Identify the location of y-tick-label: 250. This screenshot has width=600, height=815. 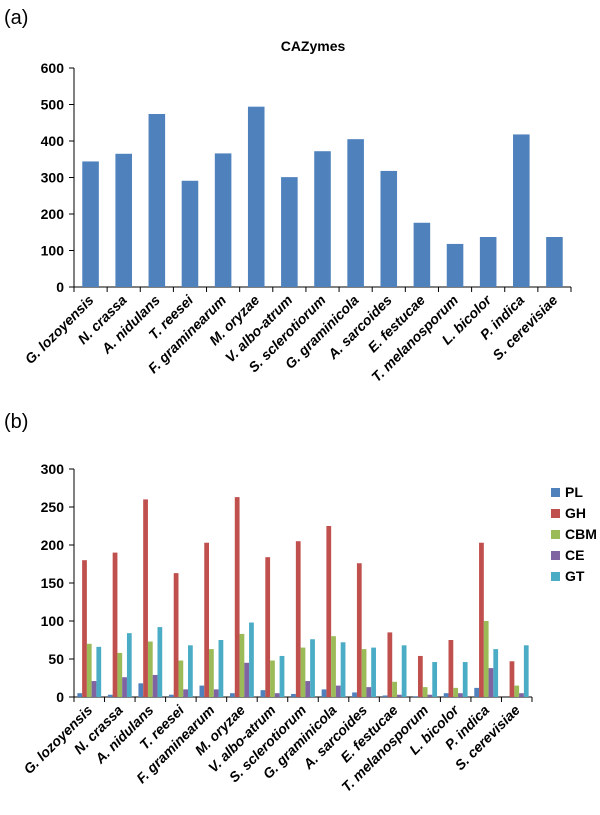
(53, 507).